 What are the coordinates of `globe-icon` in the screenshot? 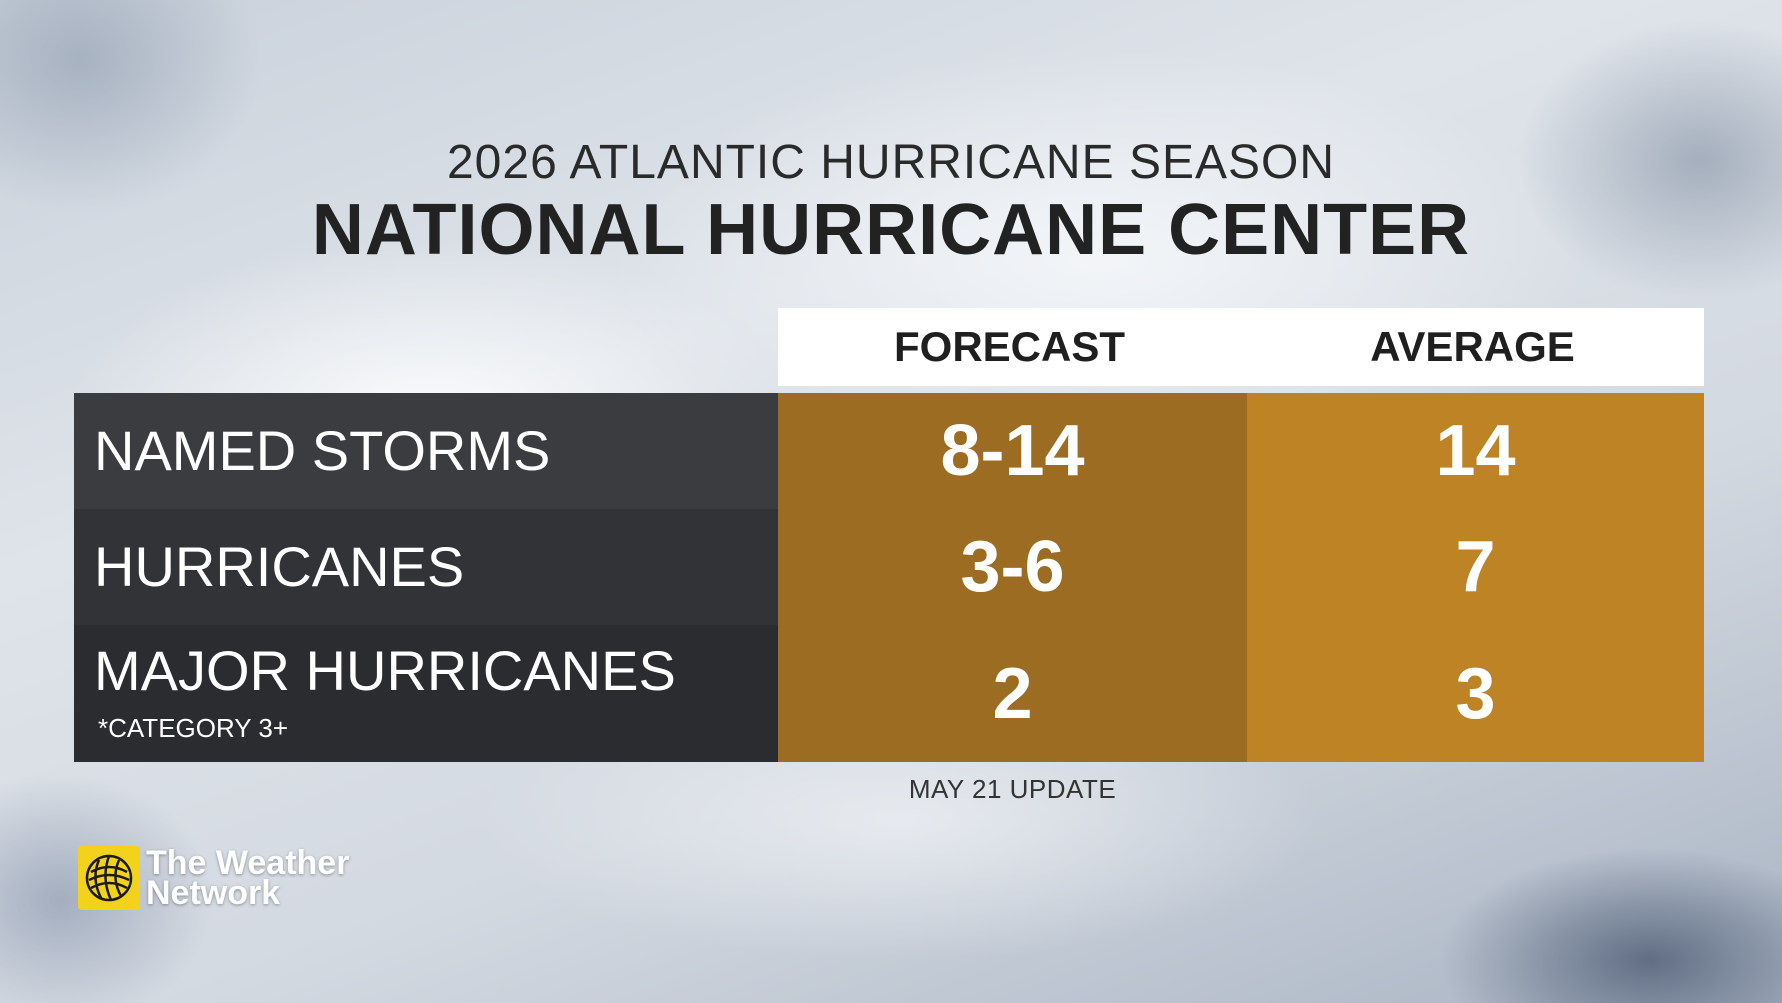 It's located at (109, 878).